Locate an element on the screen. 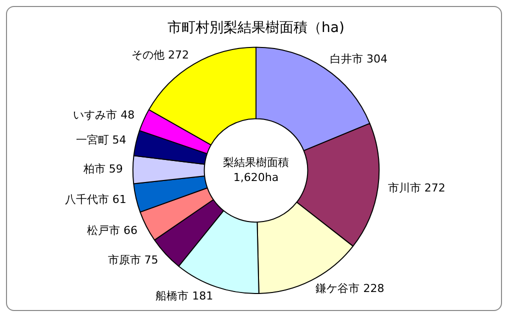  chart-title: 市町村別梨結果樹面積（ha) is located at coordinates (256, 28).